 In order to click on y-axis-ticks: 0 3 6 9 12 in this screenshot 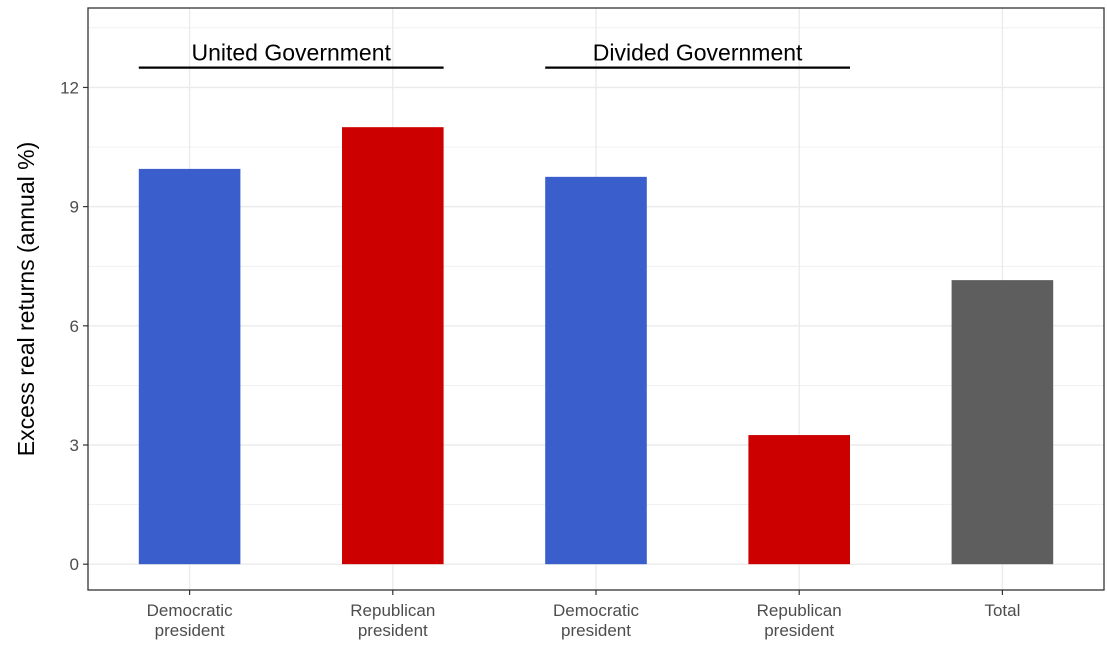, I will do `click(74, 326)`.